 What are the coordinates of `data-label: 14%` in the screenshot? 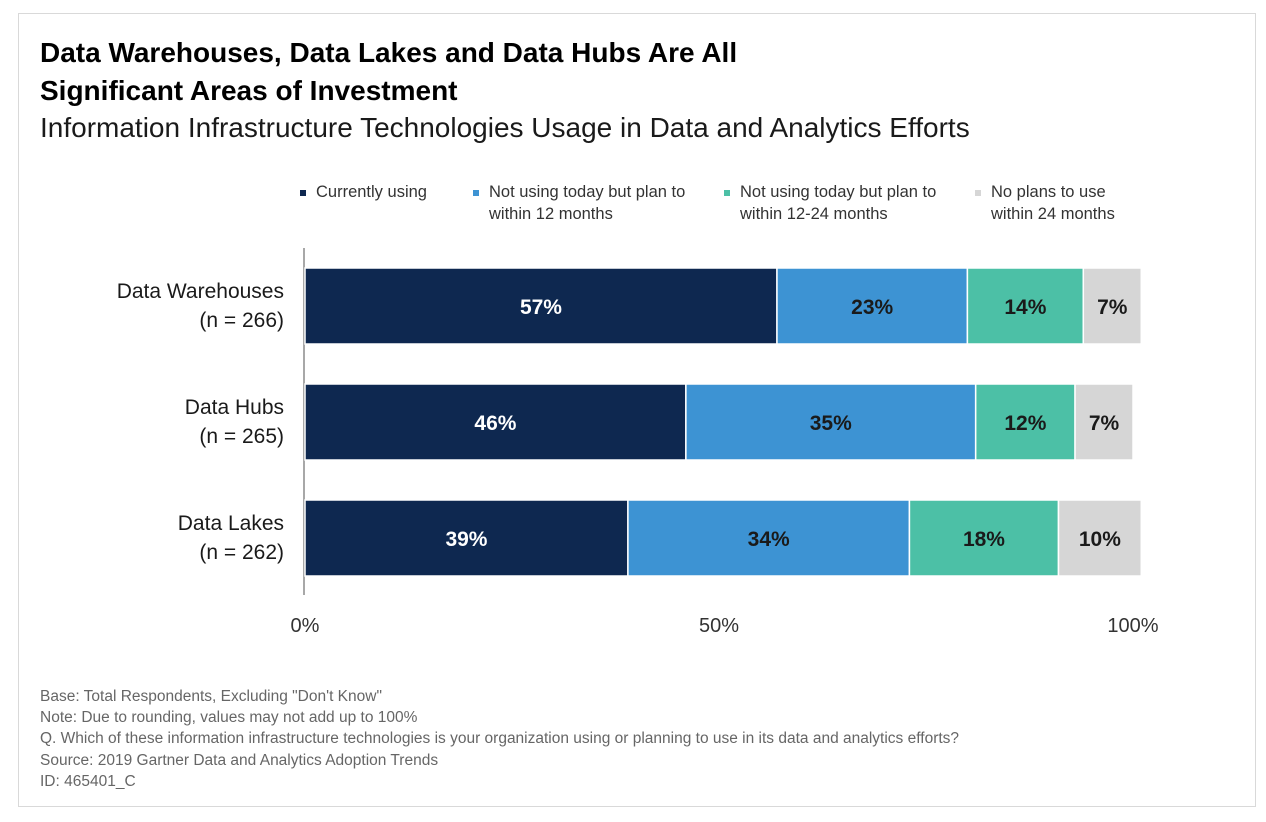 It's located at (1025, 307).